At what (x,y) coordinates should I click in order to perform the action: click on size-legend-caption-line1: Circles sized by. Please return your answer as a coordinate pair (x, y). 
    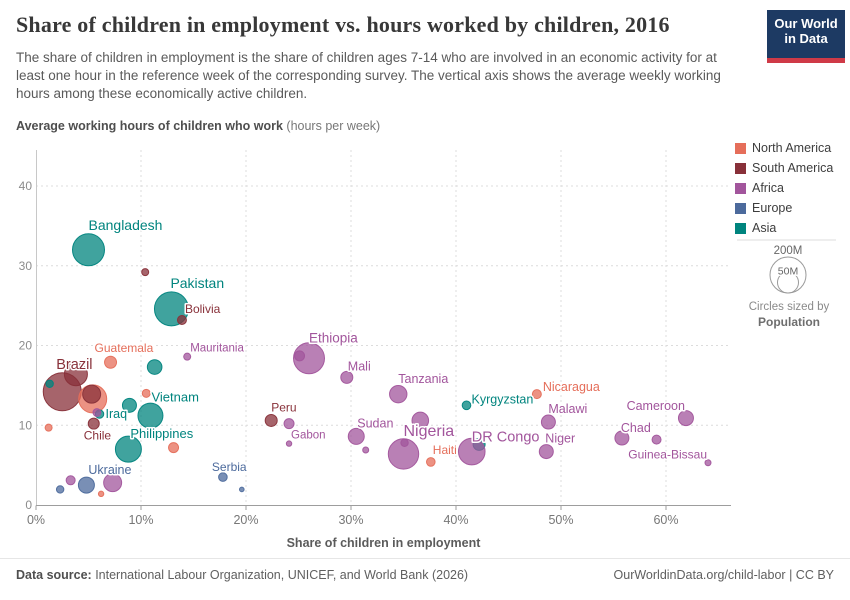
    Looking at the image, I should click on (789, 307).